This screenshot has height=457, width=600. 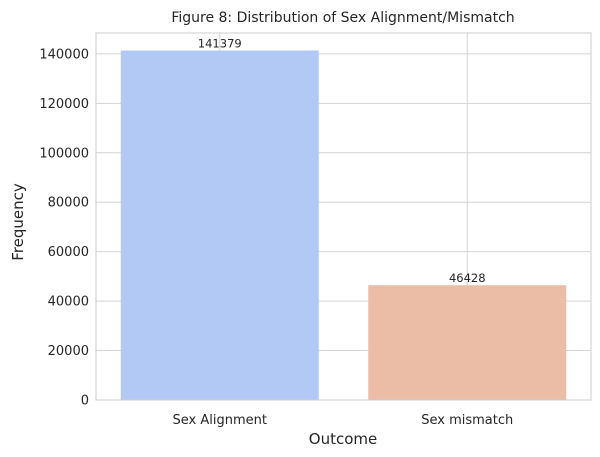 What do you see at coordinates (85, 401) in the screenshot?
I see `y-tick-label: 0` at bounding box center [85, 401].